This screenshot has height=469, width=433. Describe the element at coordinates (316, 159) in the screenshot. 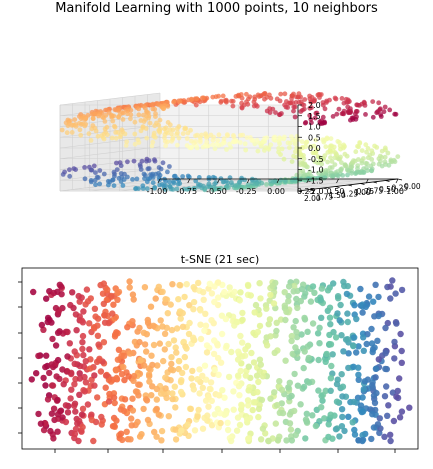

I see `z-tick-label: -0.5` at that location.